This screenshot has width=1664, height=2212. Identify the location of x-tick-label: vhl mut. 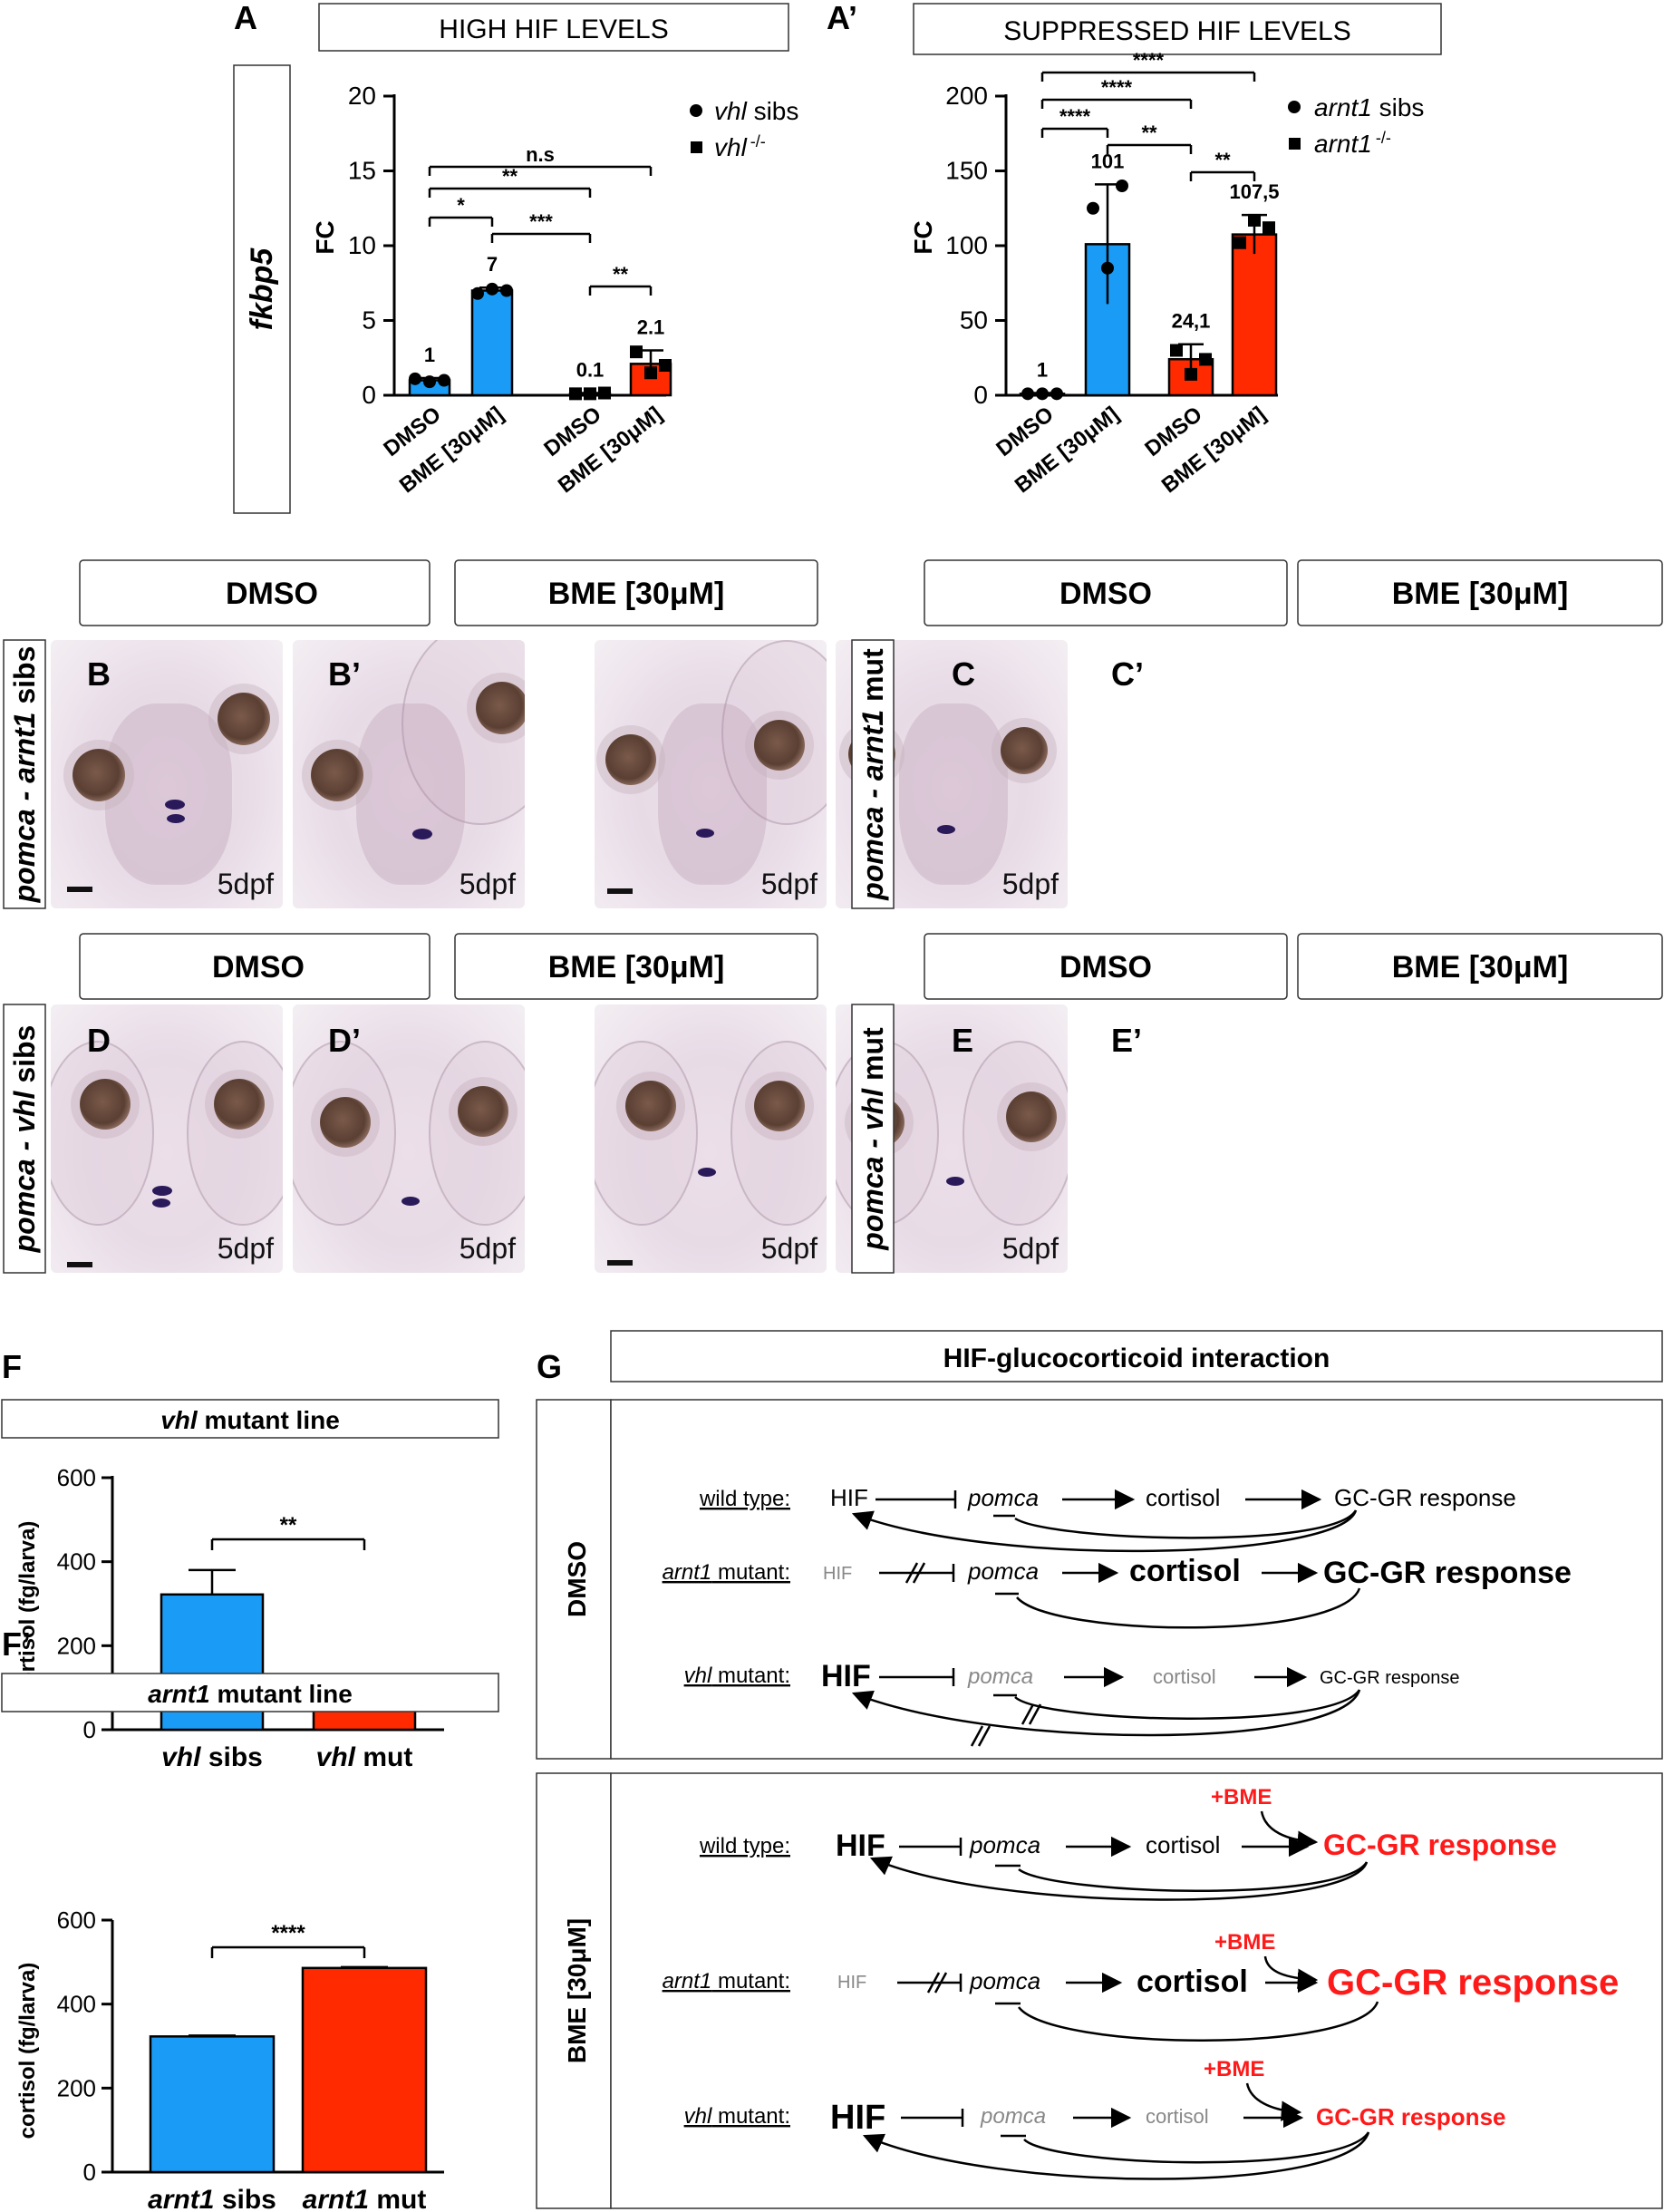
(364, 1757).